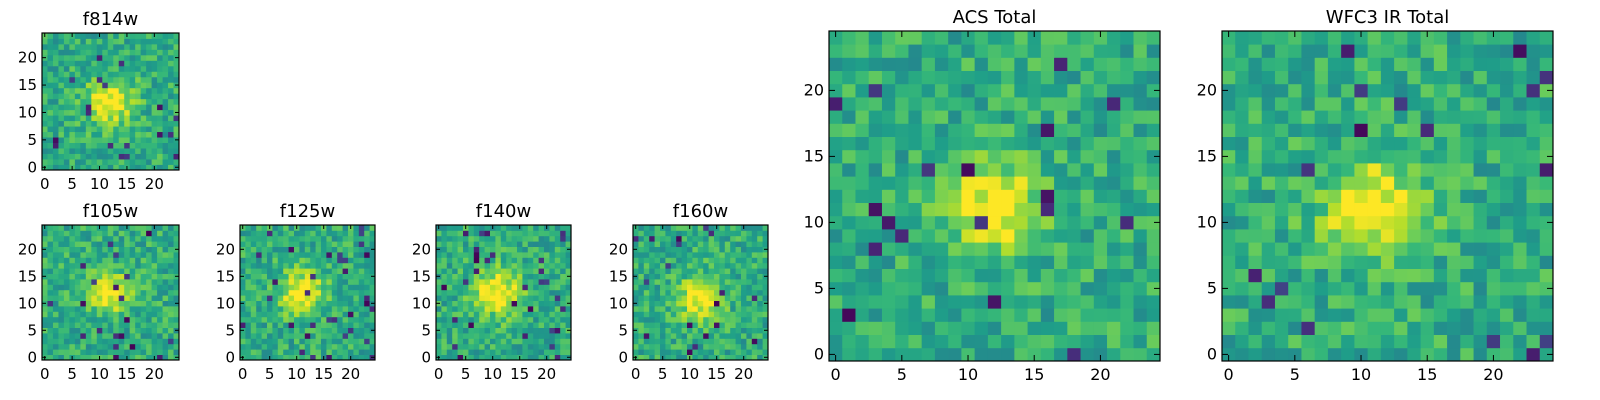 This screenshot has width=1600, height=400. I want to click on axes-frame, so click(307, 292).